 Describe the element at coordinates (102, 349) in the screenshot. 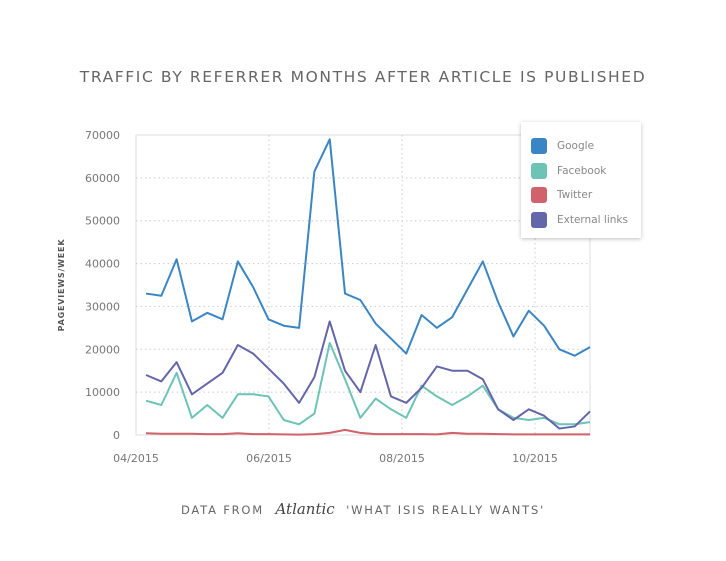

I see `y-tick-label: 20000` at that location.